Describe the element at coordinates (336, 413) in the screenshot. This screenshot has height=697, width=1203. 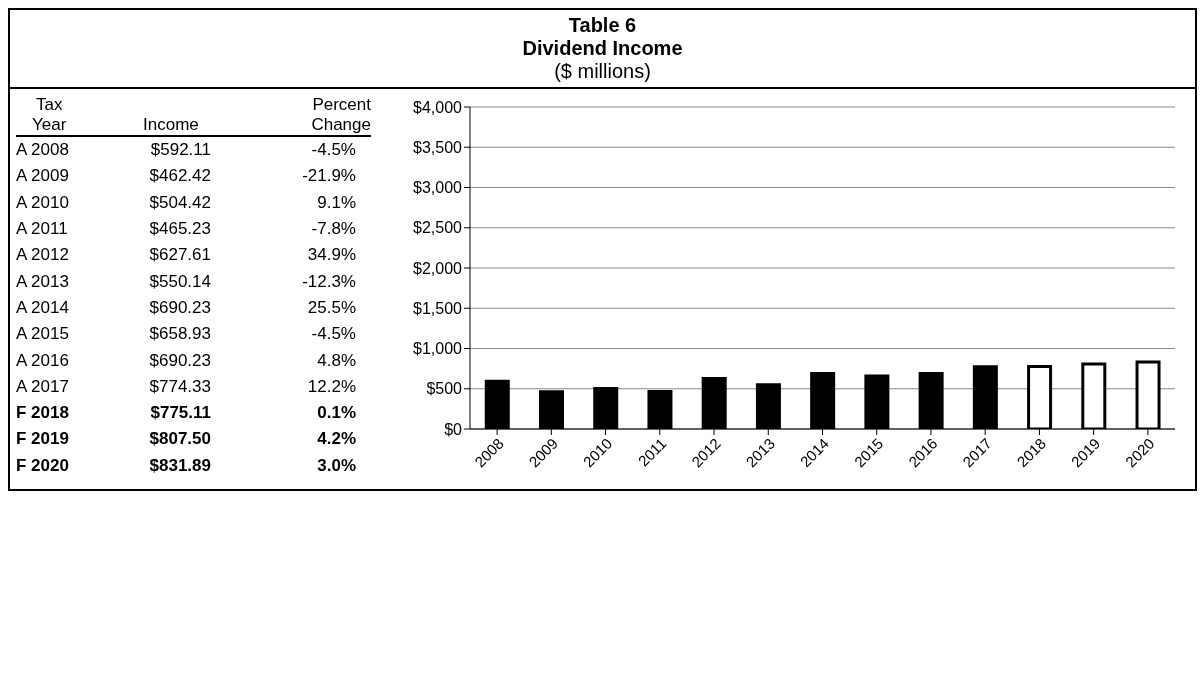
I see `text: 0.1%` at that location.